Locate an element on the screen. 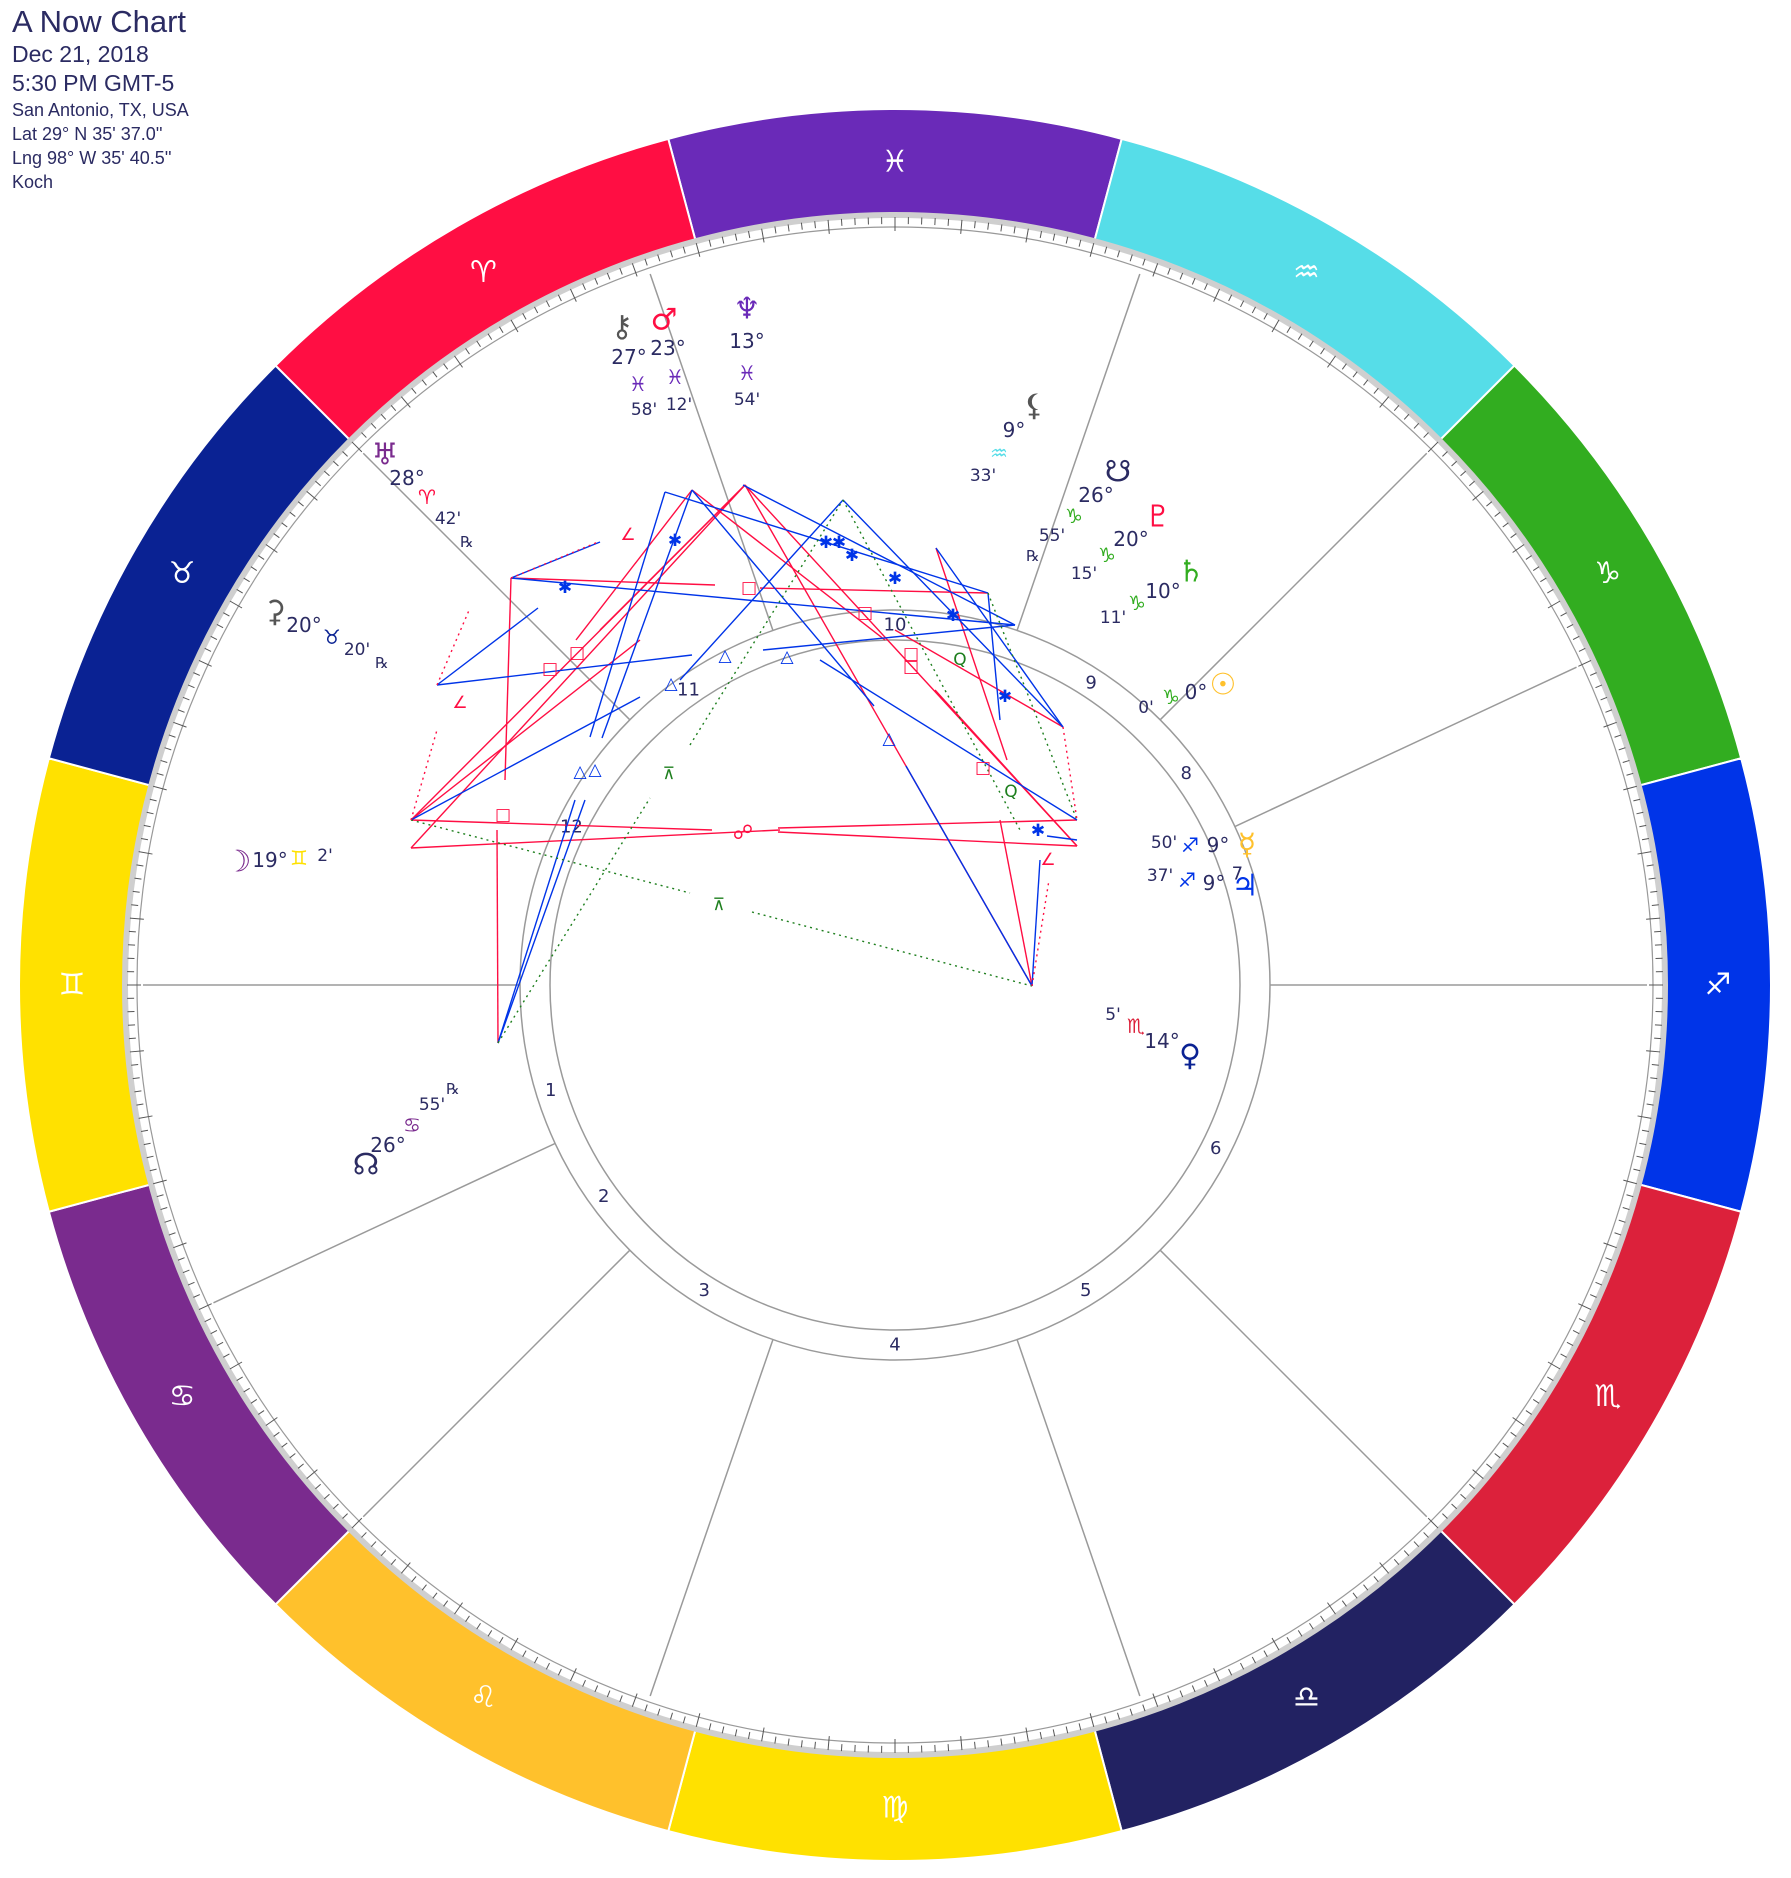  sun-degree: 0° is located at coordinates (1196, 692).